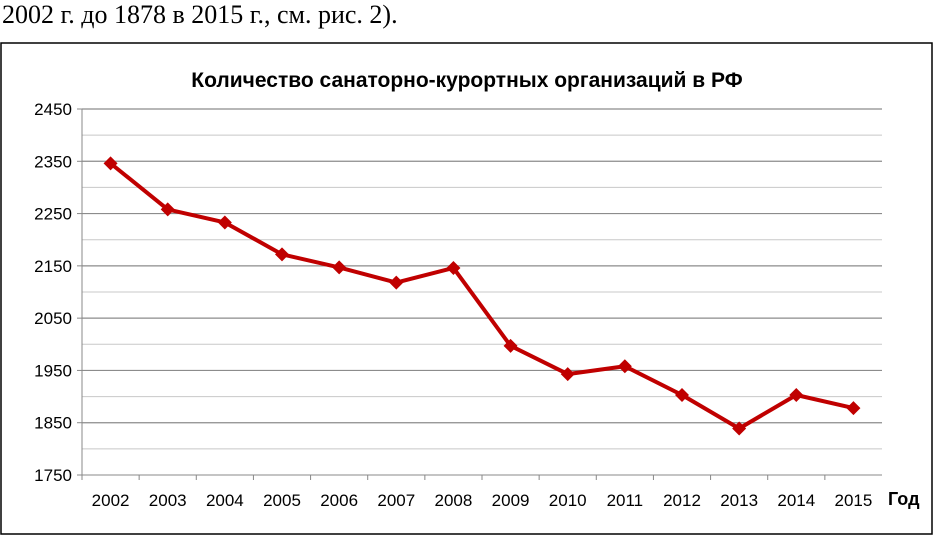 The height and width of the screenshot is (535, 933). What do you see at coordinates (111, 500) in the screenshot?
I see `x-tick-label: 2002` at bounding box center [111, 500].